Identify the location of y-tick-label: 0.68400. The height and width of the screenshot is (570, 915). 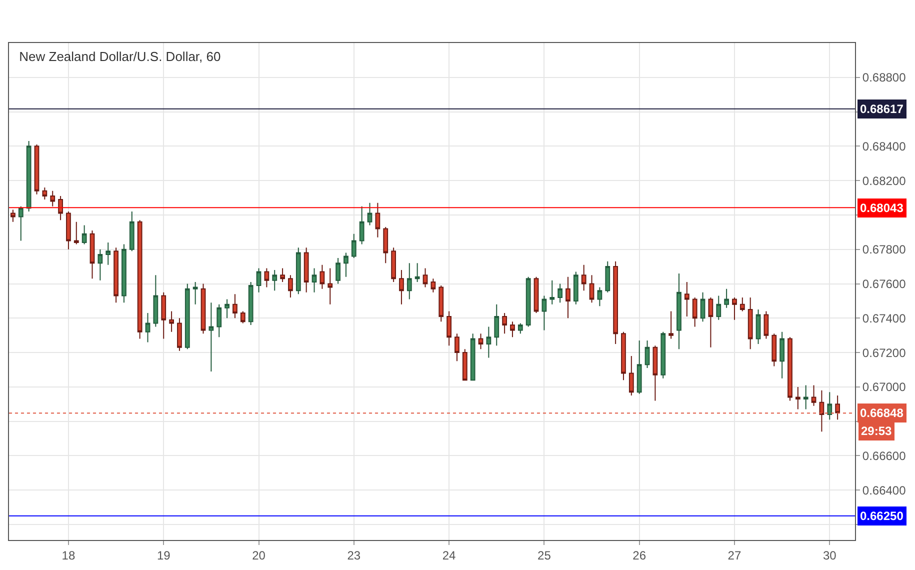
(884, 146).